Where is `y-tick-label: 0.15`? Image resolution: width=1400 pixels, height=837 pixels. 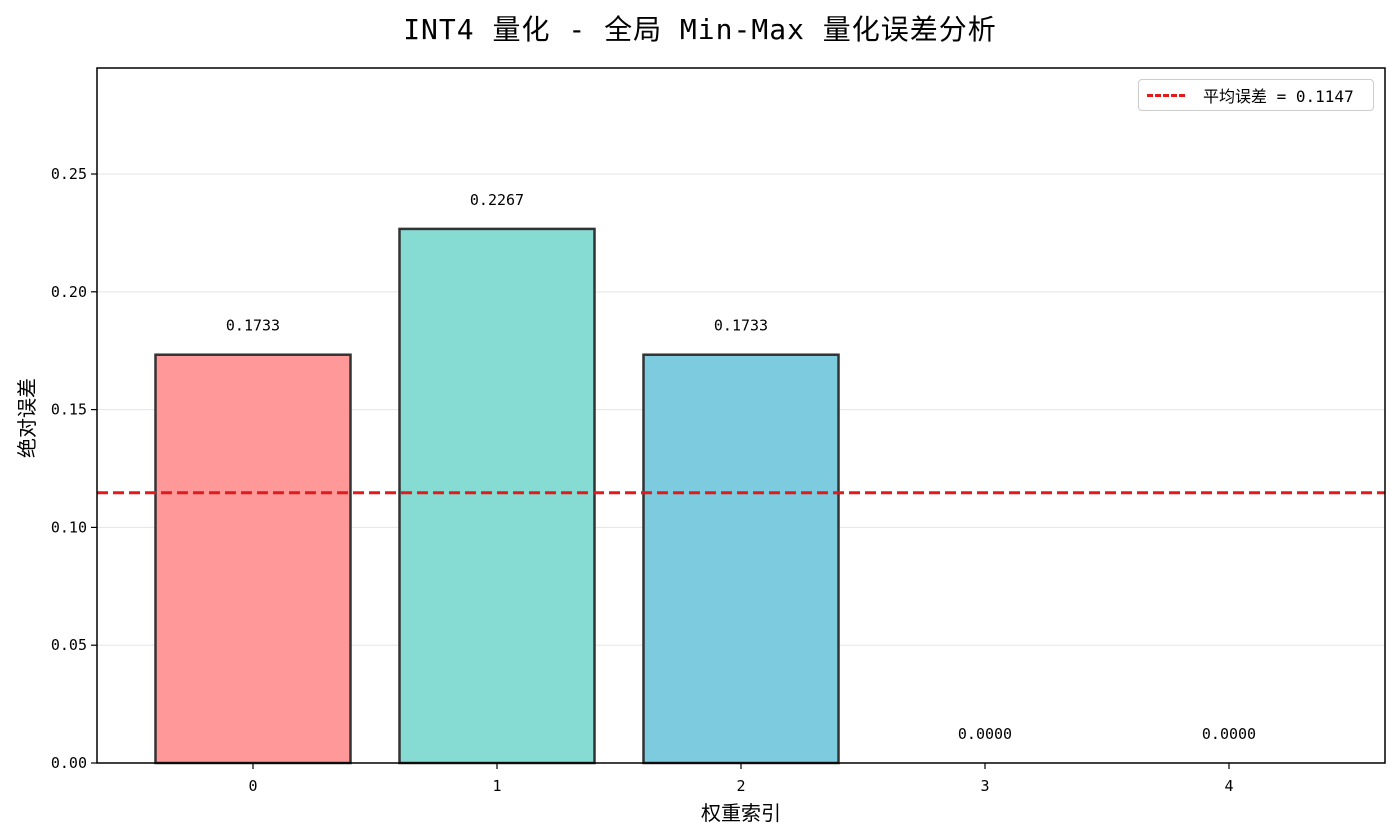
y-tick-label: 0.15 is located at coordinates (69, 410).